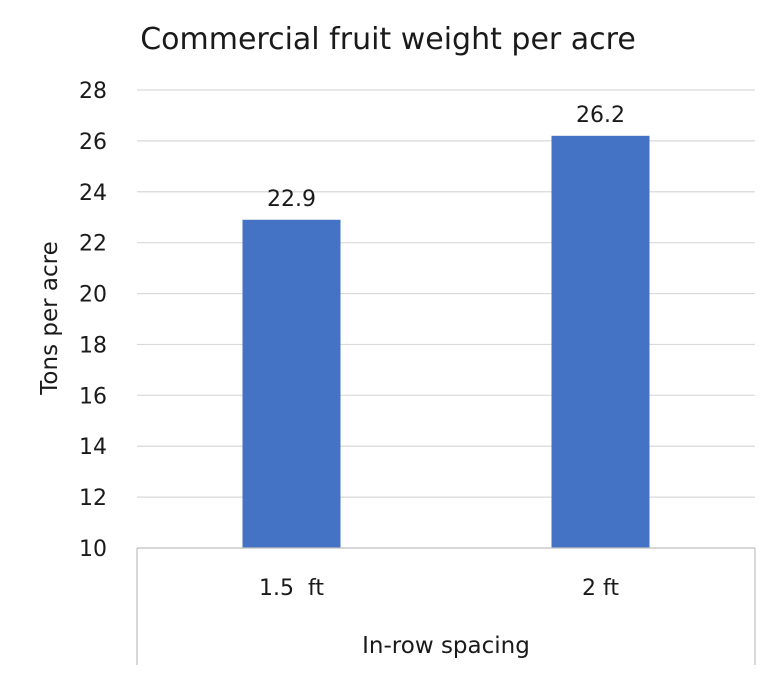  I want to click on x-axis-category-labels: 1.5 ft 2 ft, so click(439, 588).